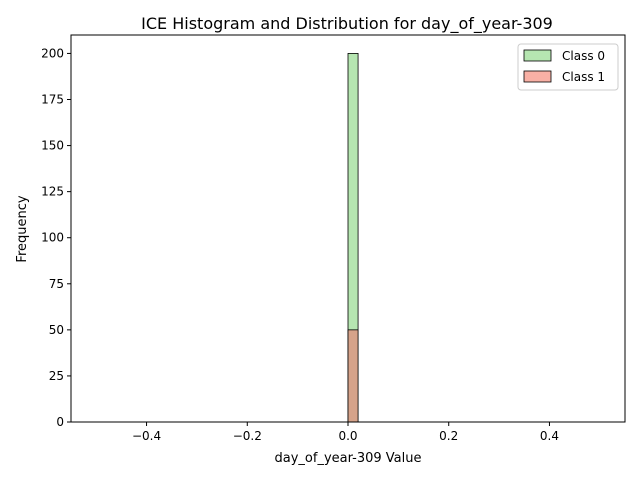 The image size is (640, 484). Describe the element at coordinates (347, 436) in the screenshot. I see `x-tick-label: 0.0` at that location.